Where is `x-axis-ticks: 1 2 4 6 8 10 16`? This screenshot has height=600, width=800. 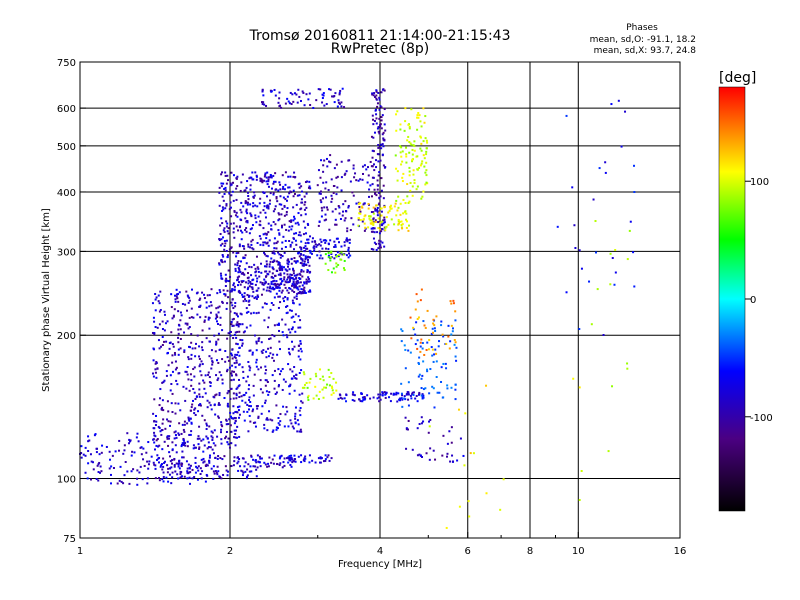 x-axis-ticks: 1 2 4 6 8 10 16 is located at coordinates (381, 544).